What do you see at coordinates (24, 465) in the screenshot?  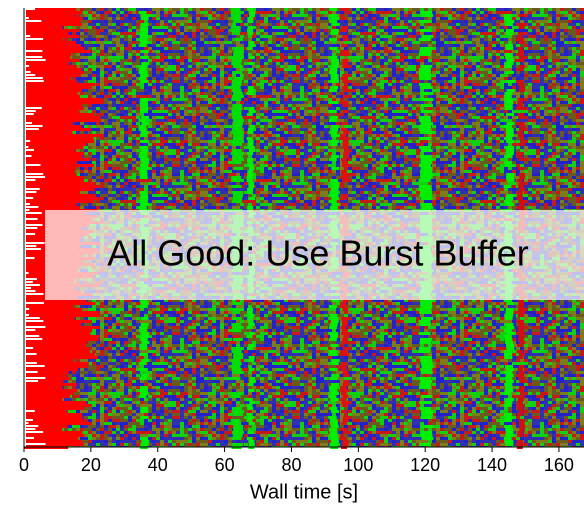 I see `x-tick-label: 0` at bounding box center [24, 465].